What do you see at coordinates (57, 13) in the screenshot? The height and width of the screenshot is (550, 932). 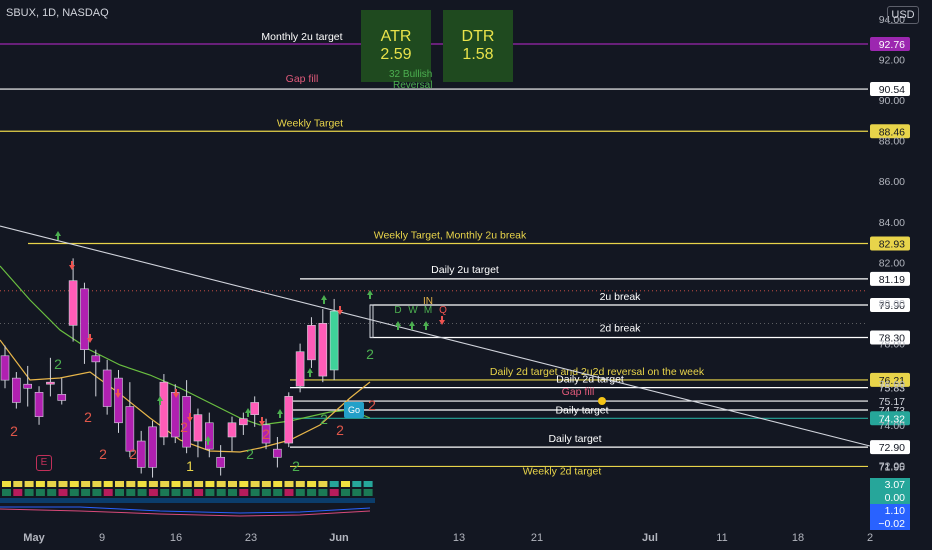 I see `symbol-title: SBUX, 1D, NASDAQ` at bounding box center [57, 13].